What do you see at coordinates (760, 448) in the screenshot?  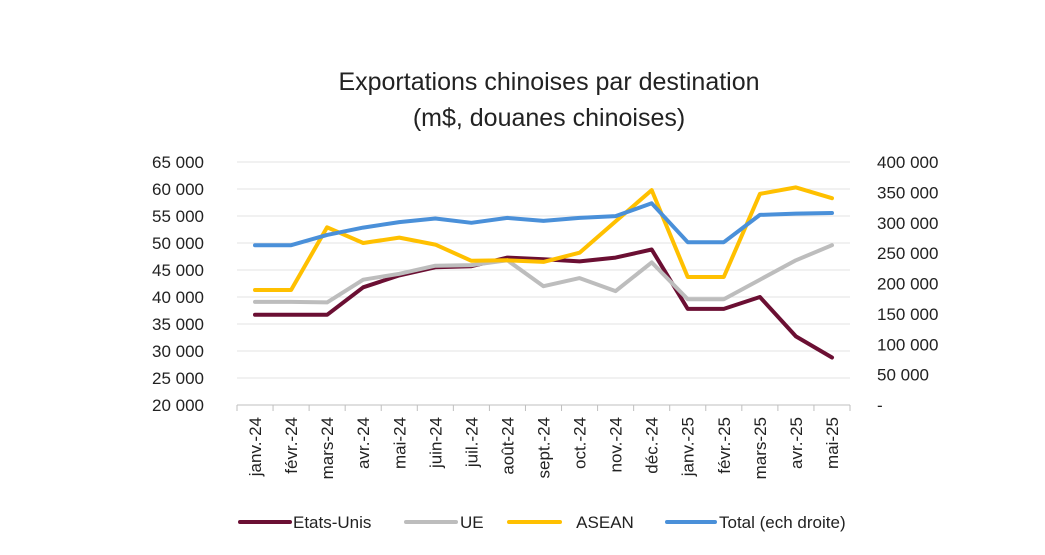 I see `x-tick-label: mars-25` at bounding box center [760, 448].